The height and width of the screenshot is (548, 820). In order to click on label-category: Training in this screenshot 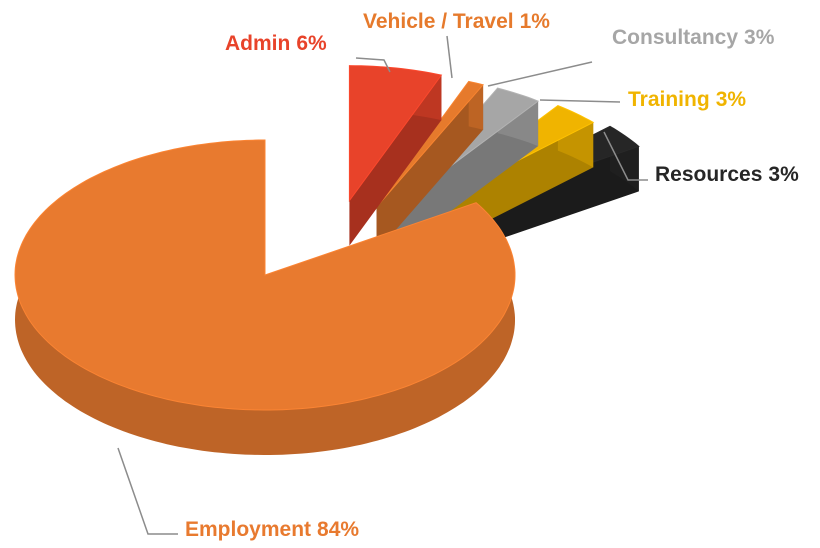, I will do `click(669, 99)`.